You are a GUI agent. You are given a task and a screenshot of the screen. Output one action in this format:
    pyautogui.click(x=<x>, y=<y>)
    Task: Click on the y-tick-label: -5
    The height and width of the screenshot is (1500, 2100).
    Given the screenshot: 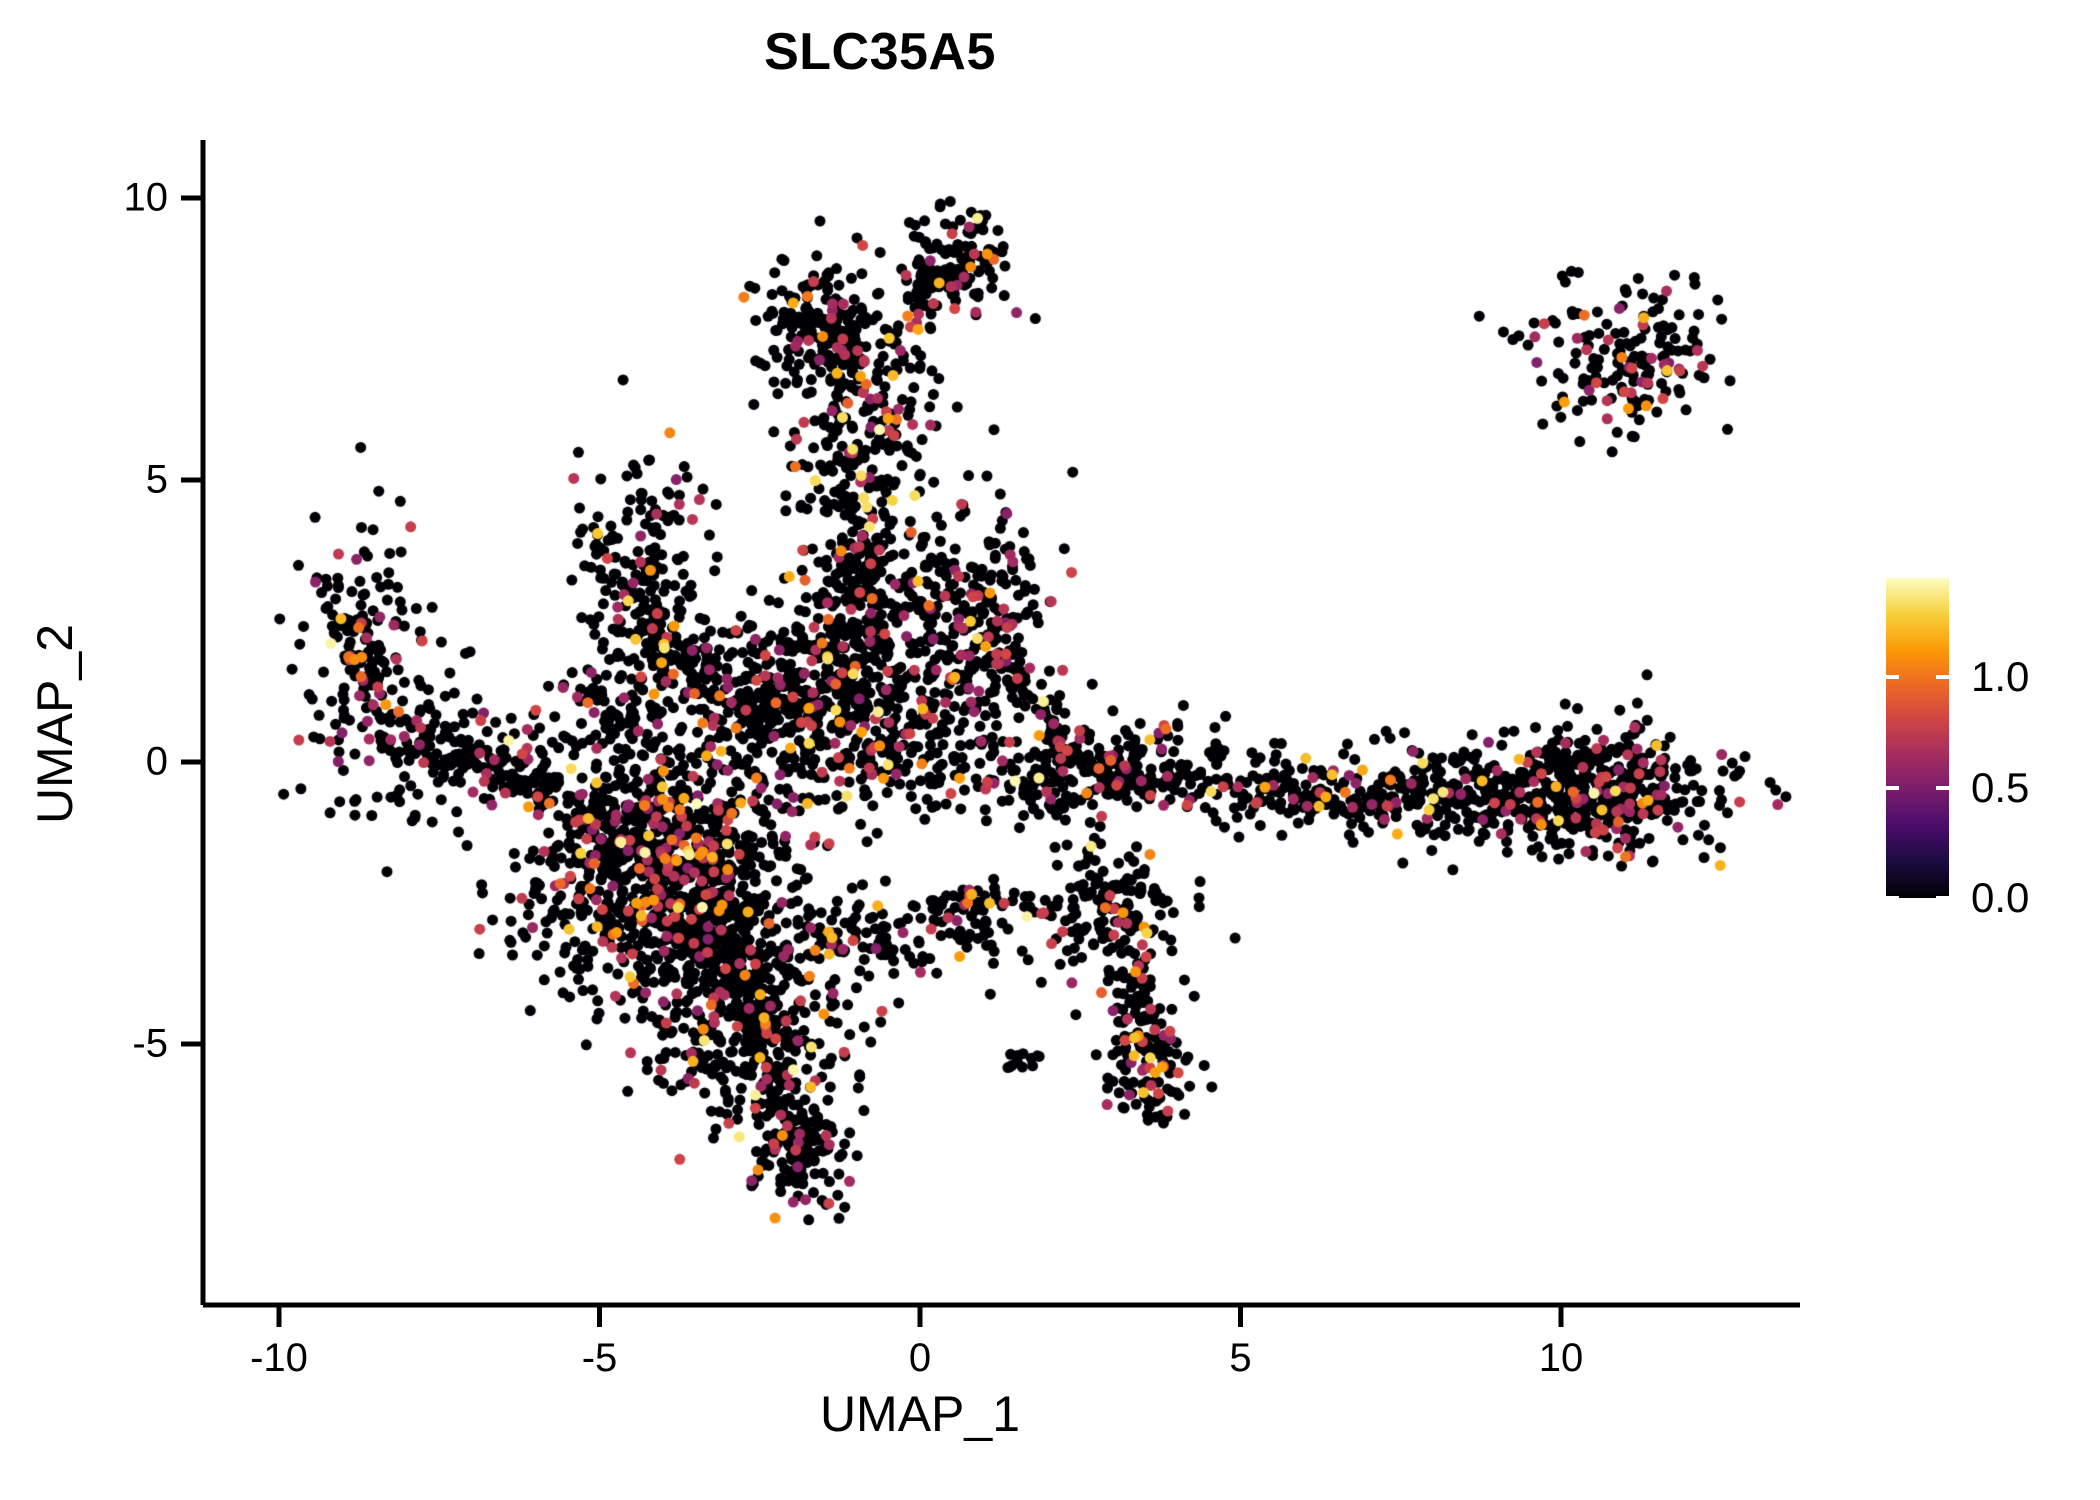 What is the action you would take?
    pyautogui.click(x=150, y=1043)
    